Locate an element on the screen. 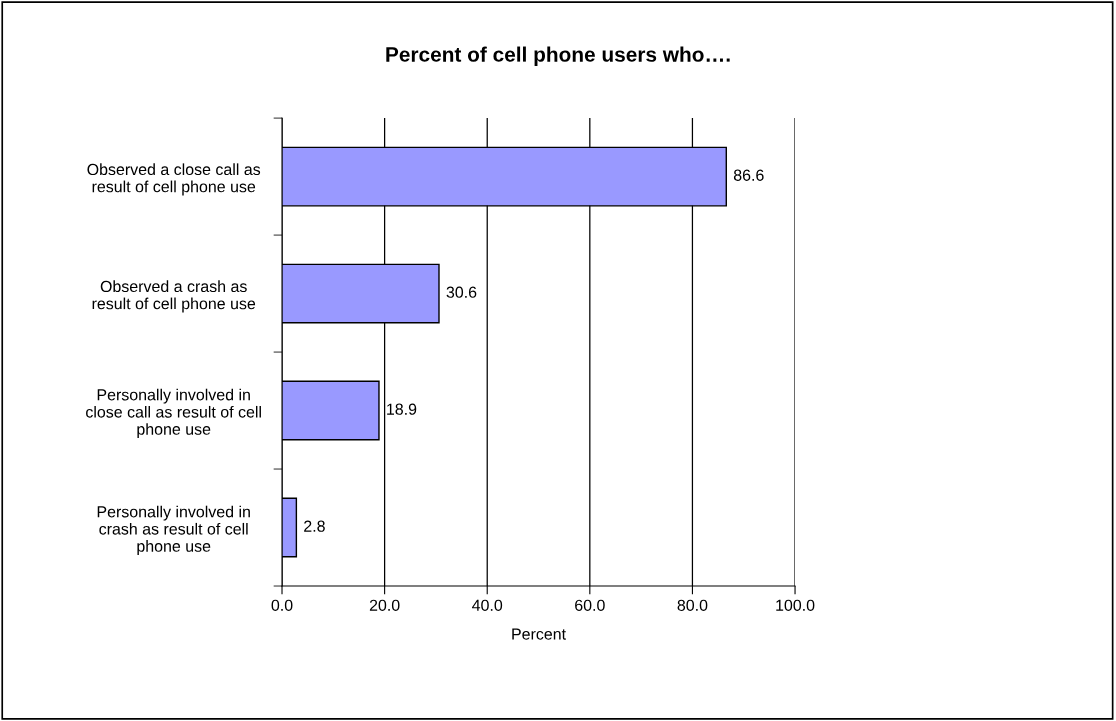 The image size is (1116, 721). y-tick-label: Personally involved in close call as result of cell phone use is located at coordinates (173, 413).